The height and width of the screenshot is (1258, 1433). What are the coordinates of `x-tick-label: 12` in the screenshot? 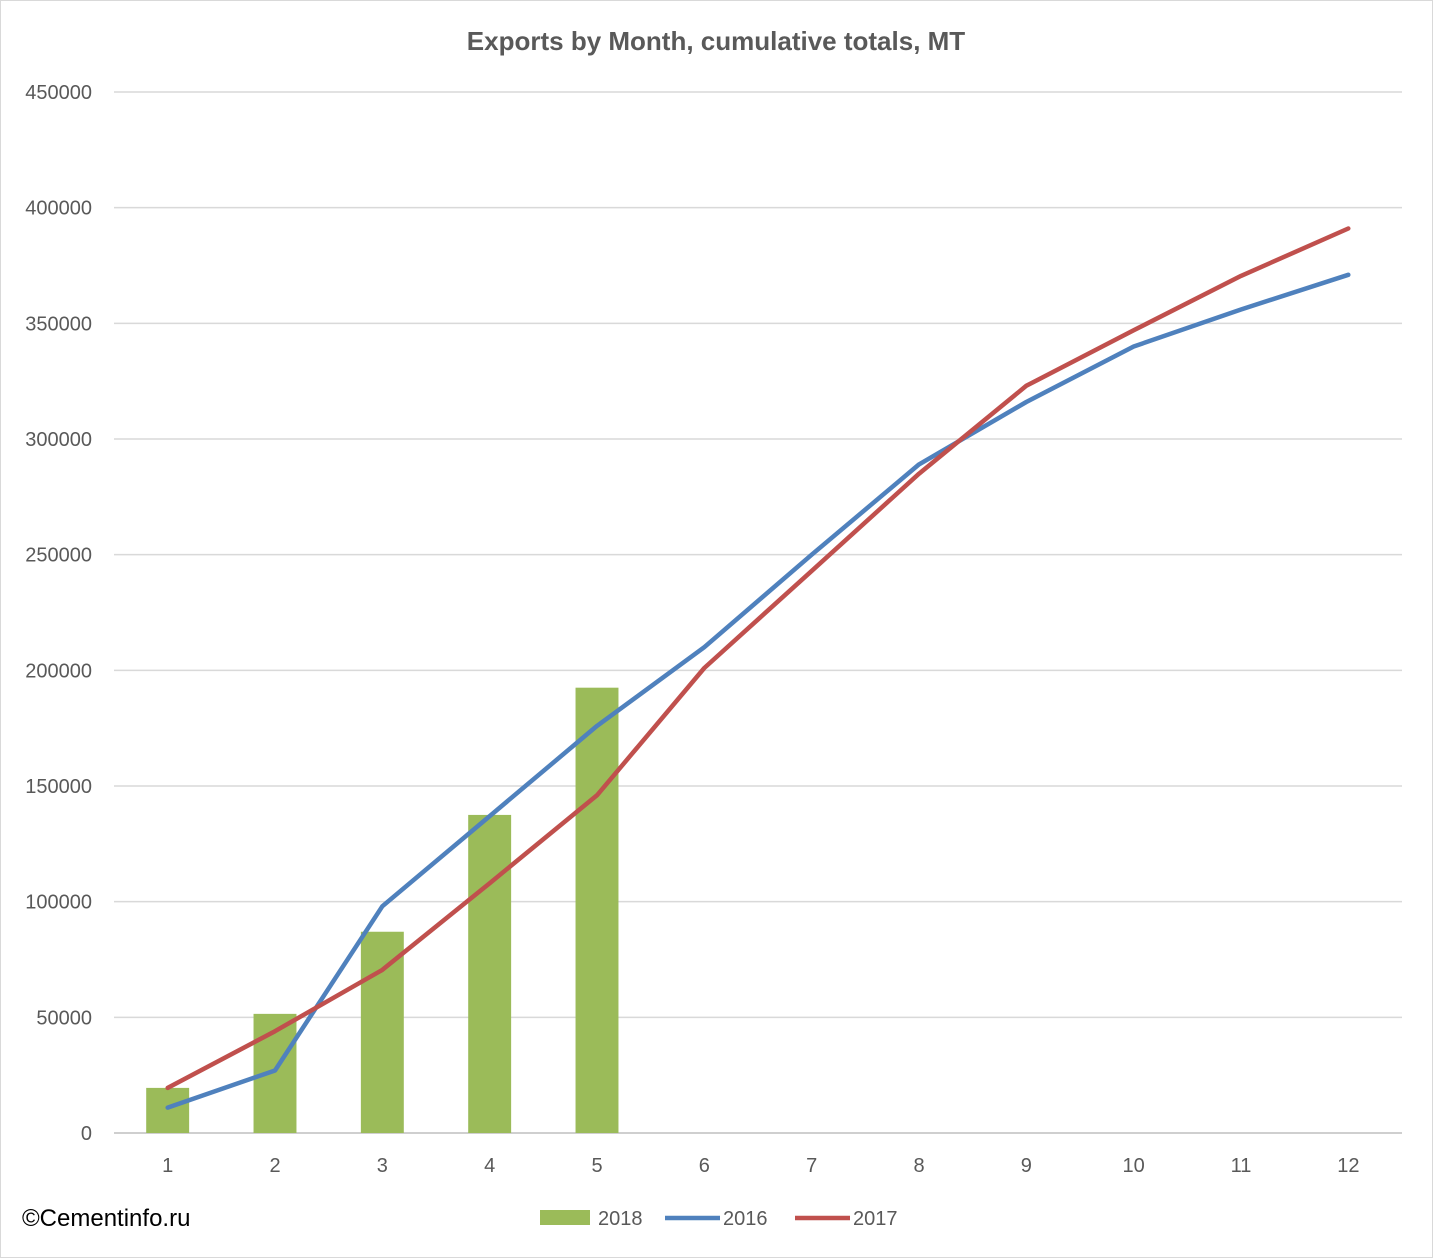 It's located at (1348, 1166).